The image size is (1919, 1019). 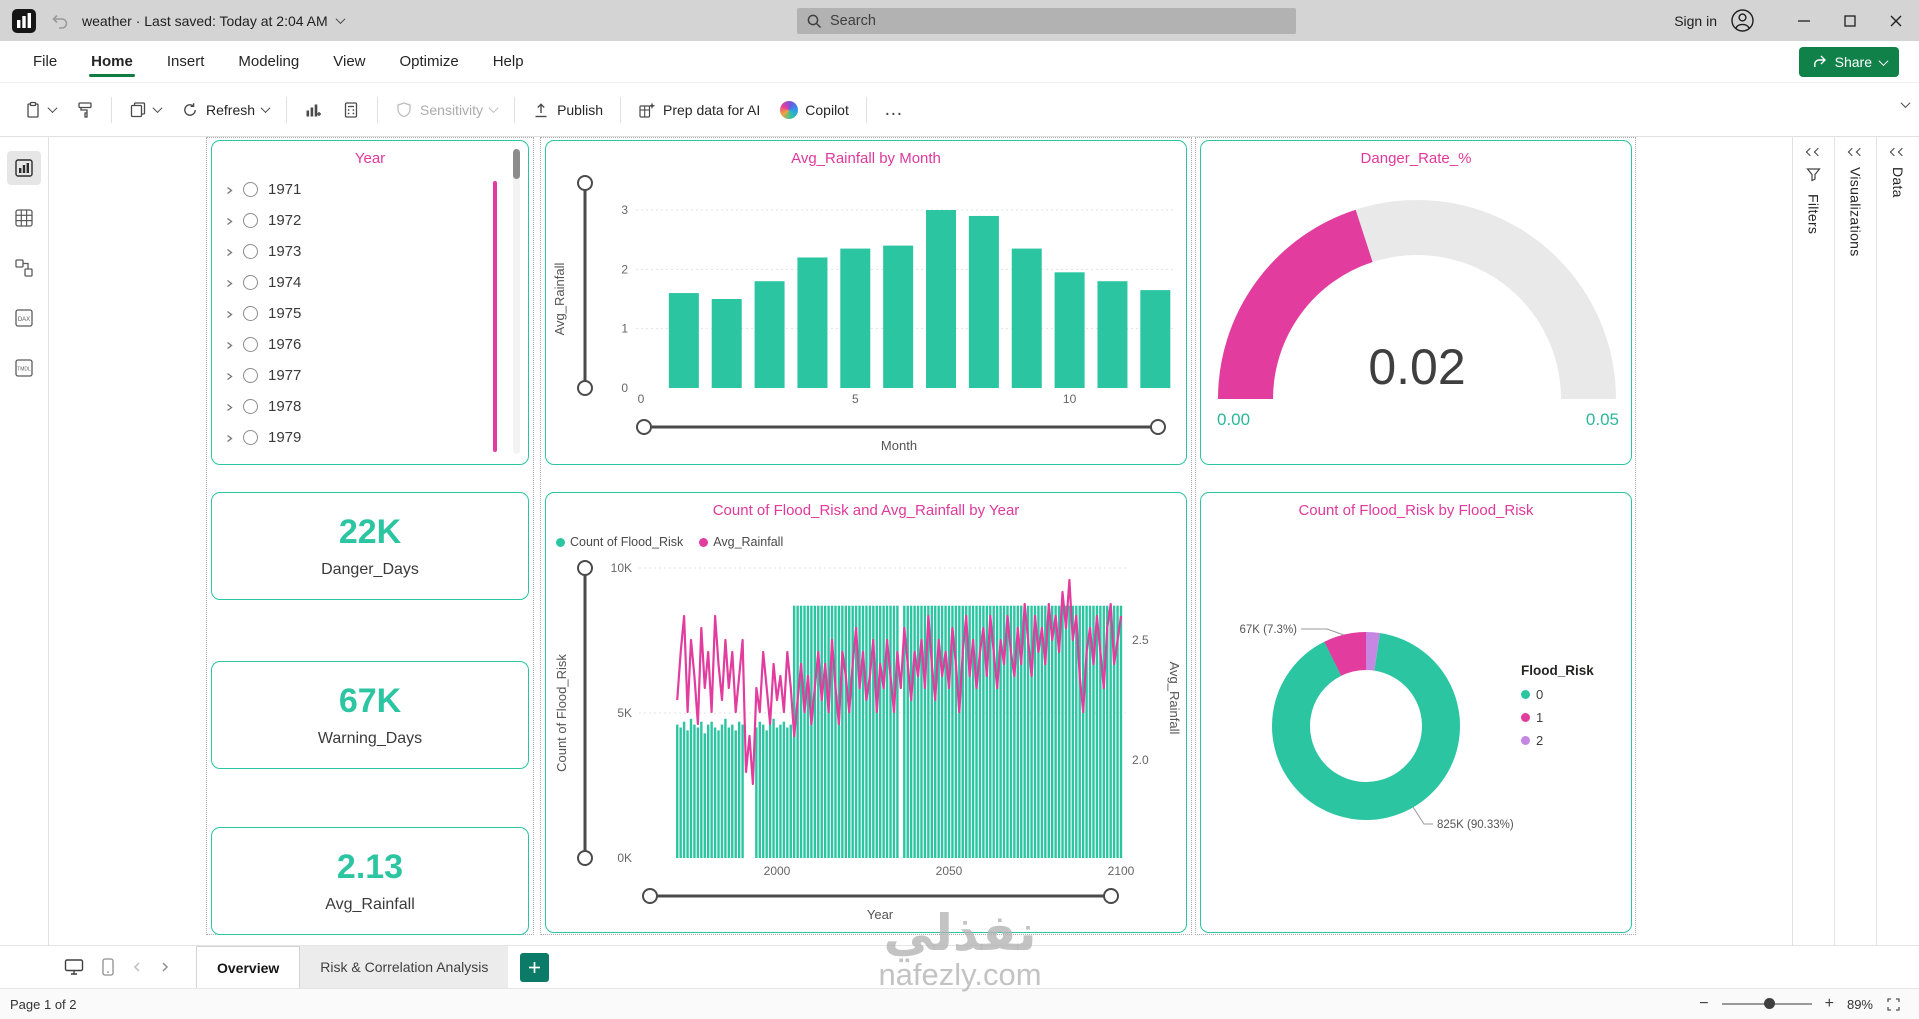 What do you see at coordinates (1855, 541) in the screenshot?
I see `visualizations-pane-collapsed: Visualizations` at bounding box center [1855, 541].